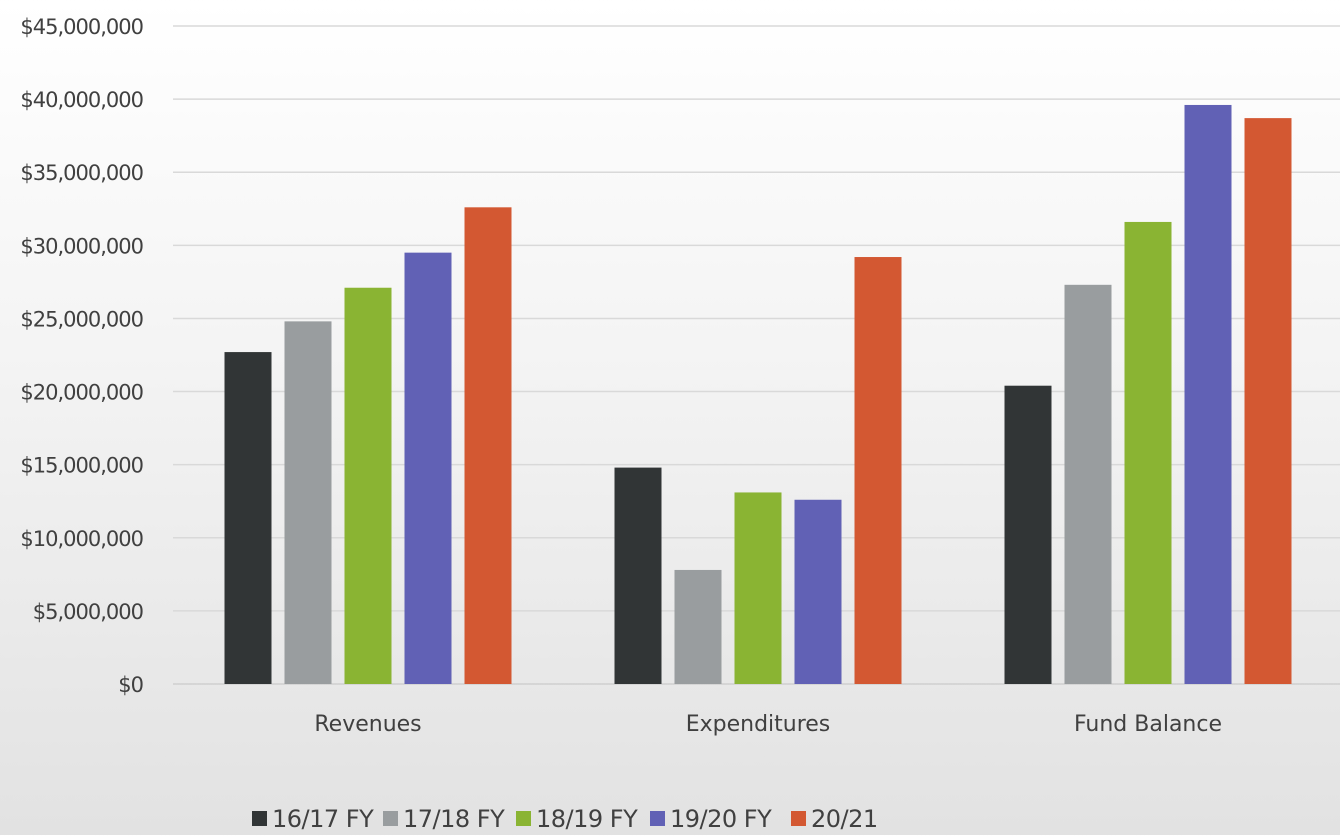 Image resolution: width=1340 pixels, height=839 pixels. I want to click on bar-19-20-FY-fund-balance, so click(1208, 394).